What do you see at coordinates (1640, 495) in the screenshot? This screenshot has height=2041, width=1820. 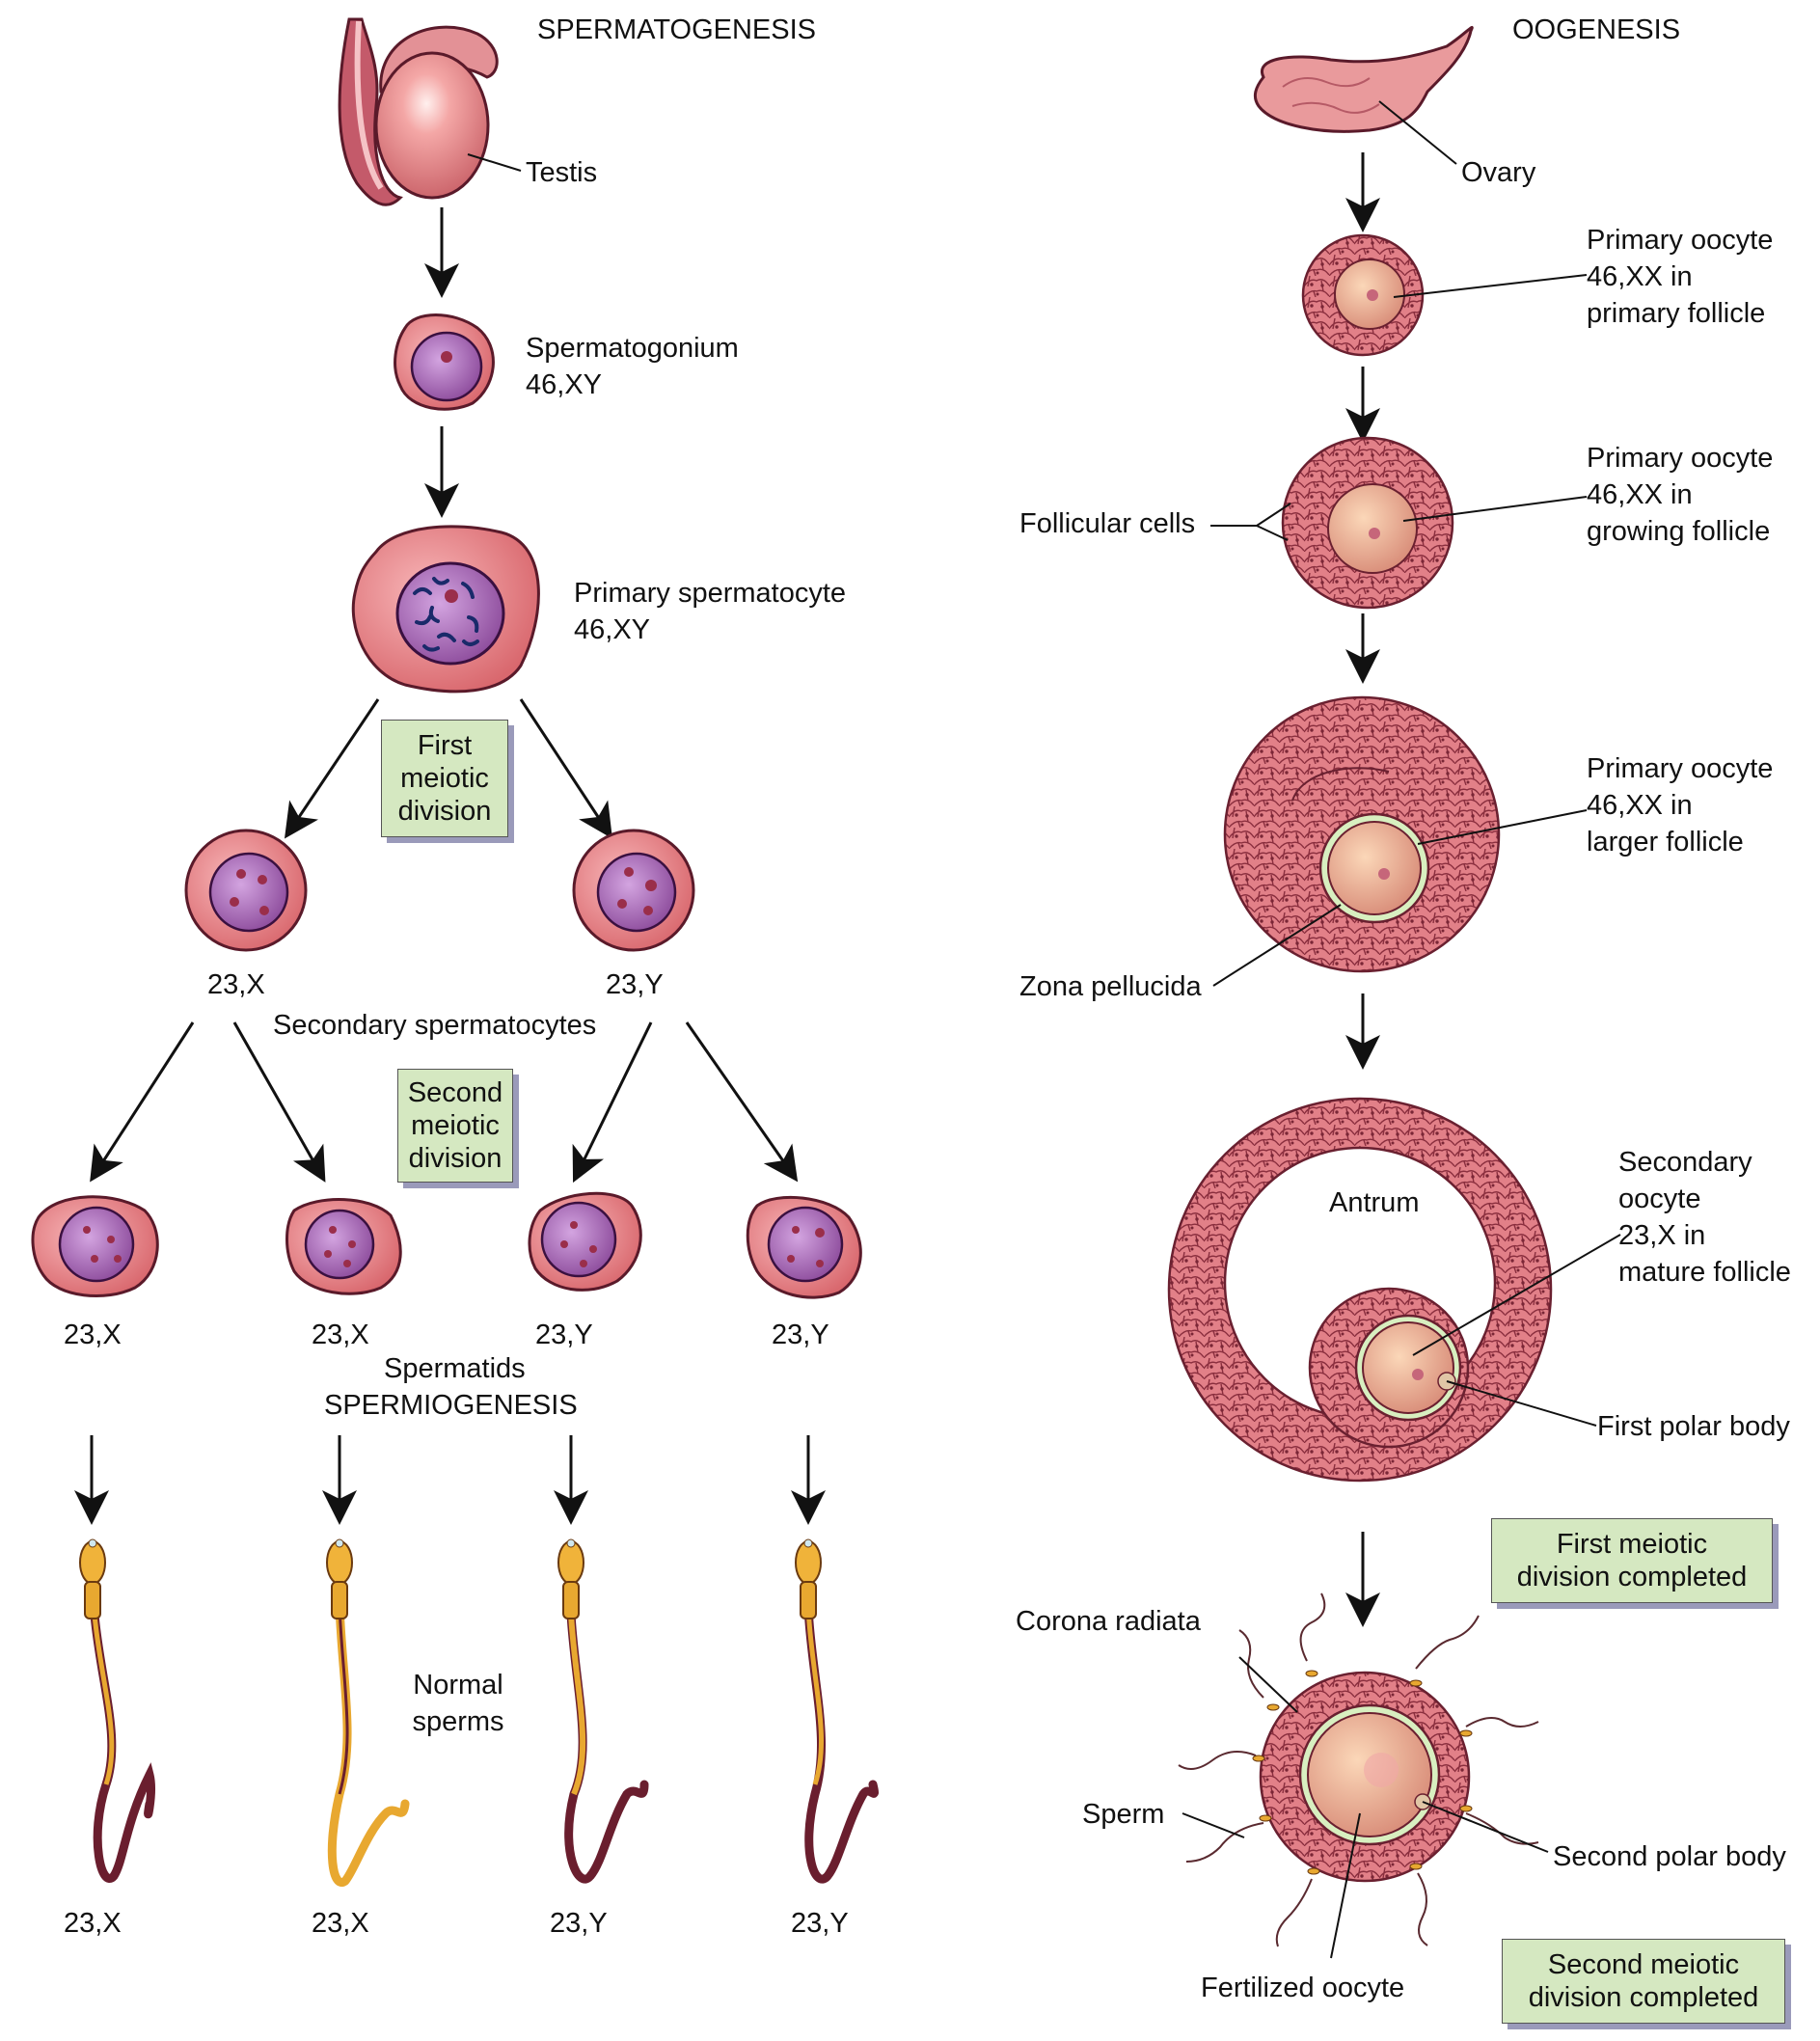 I see `growing-follicle-line: 46,XX in` at bounding box center [1640, 495].